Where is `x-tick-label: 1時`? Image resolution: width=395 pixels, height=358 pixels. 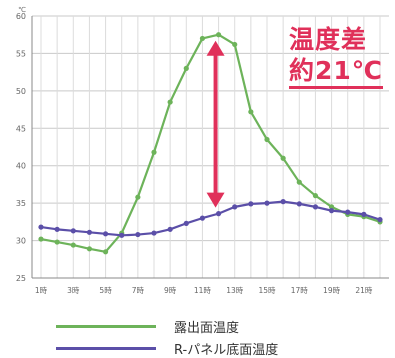
x-tick-label: 1時 is located at coordinates (41, 290).